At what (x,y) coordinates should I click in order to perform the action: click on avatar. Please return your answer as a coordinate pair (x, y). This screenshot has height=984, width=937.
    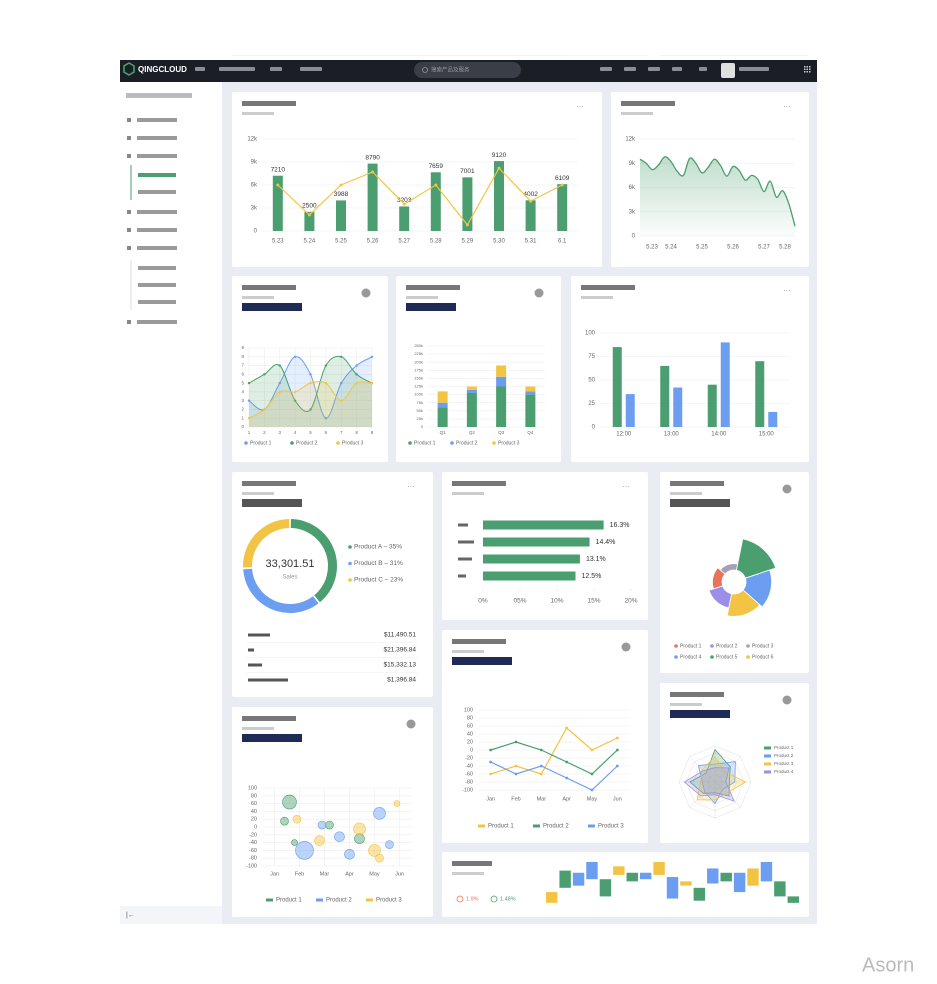
    Looking at the image, I should click on (728, 70).